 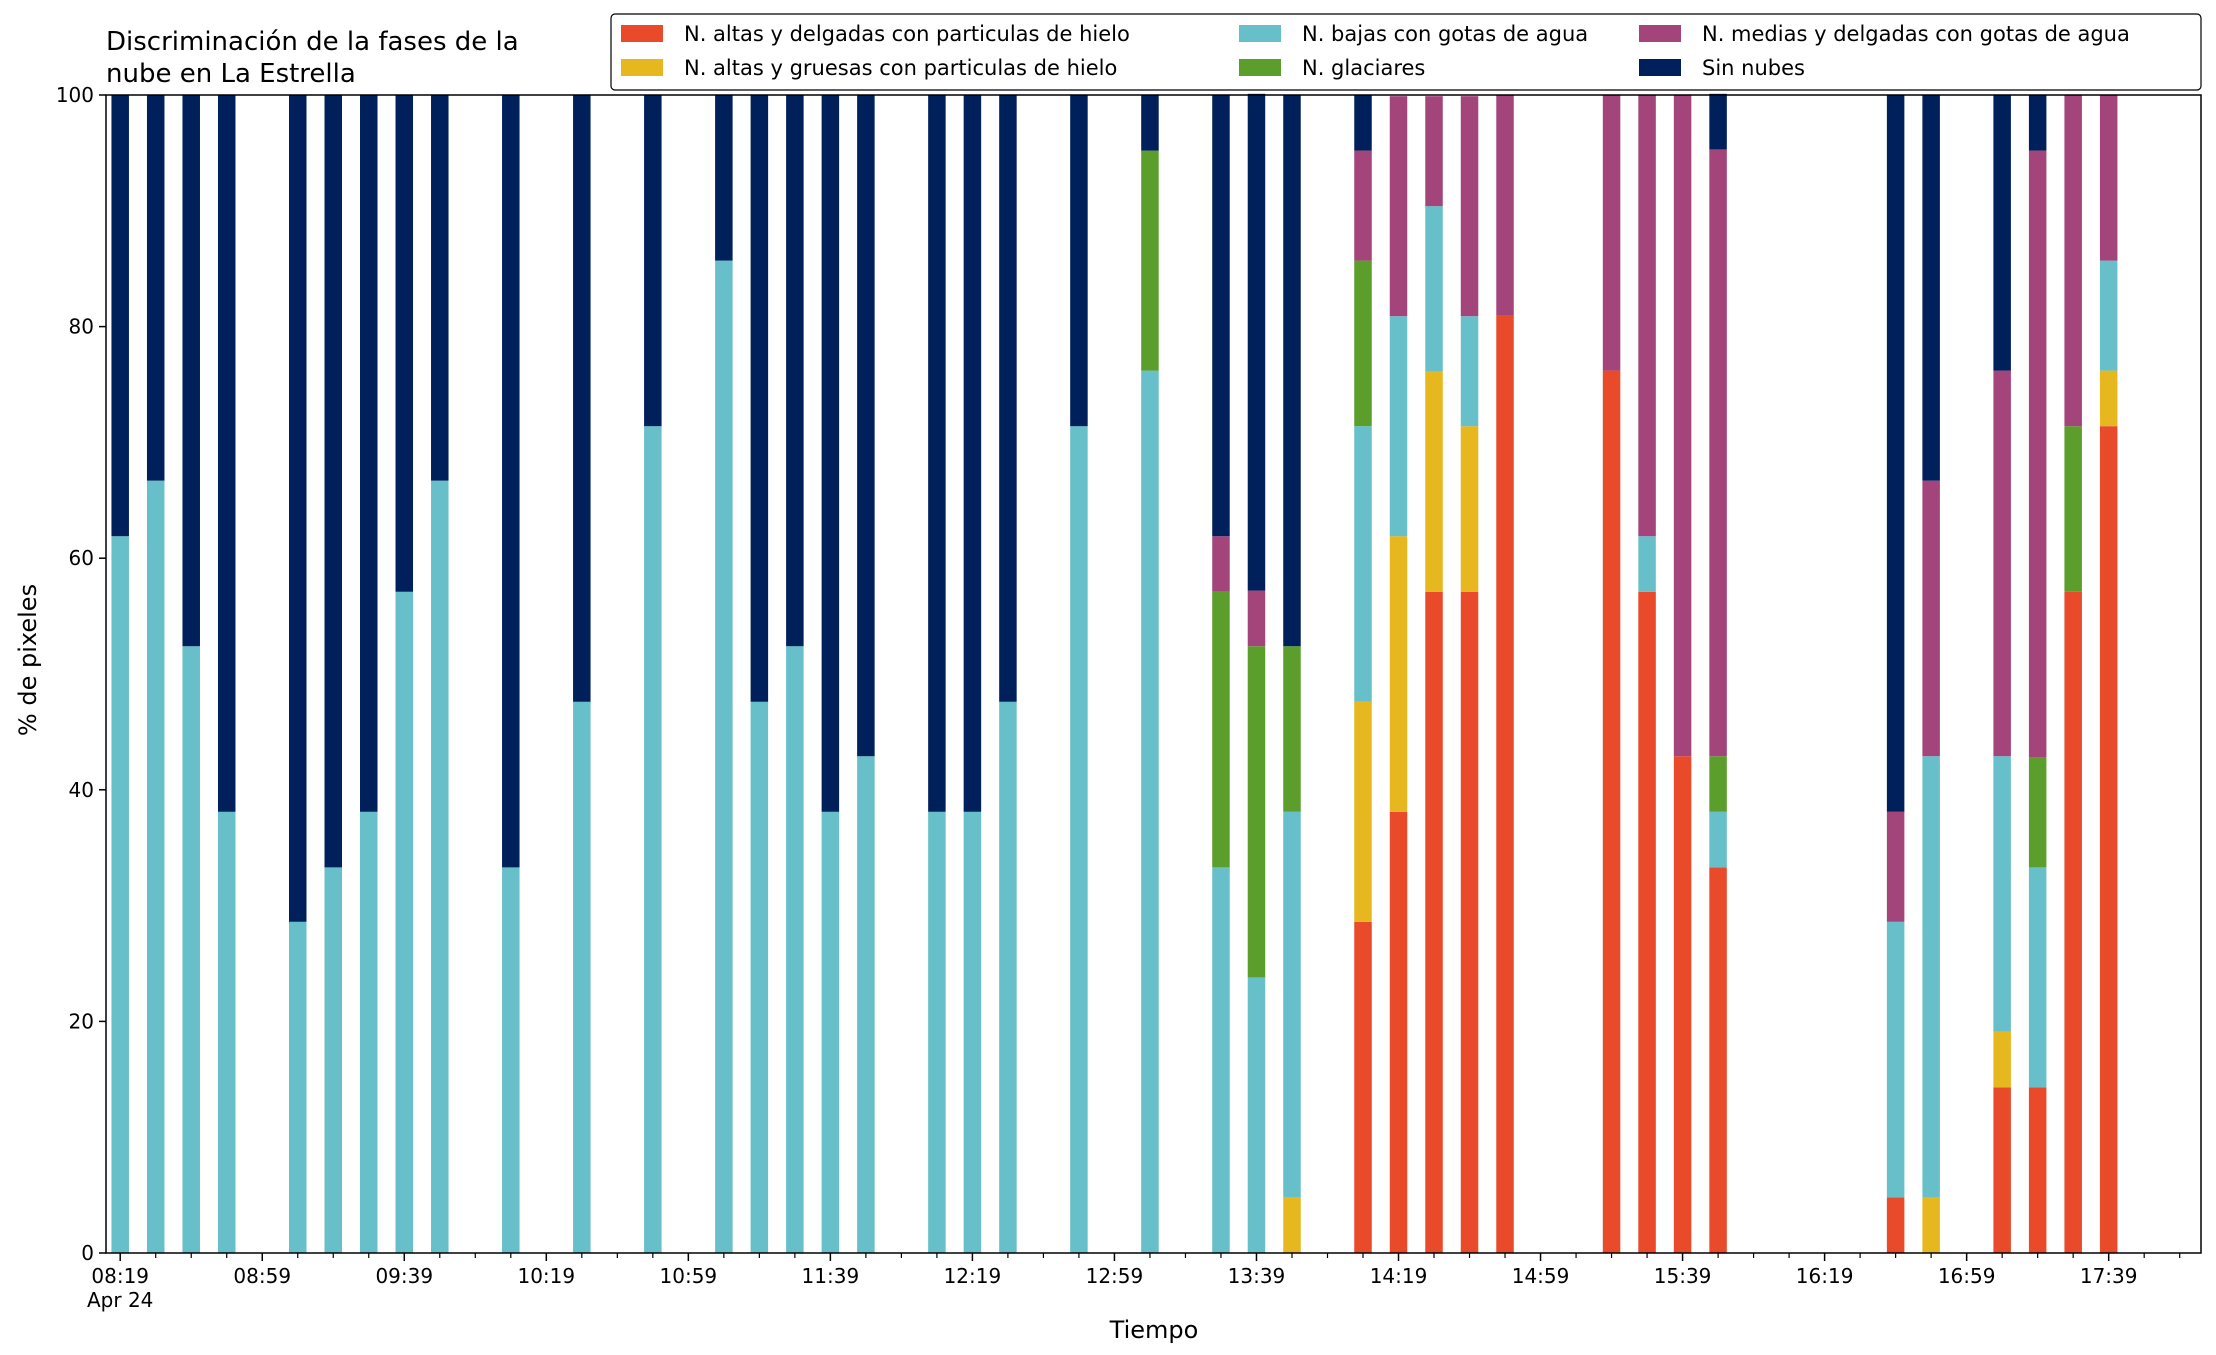 What do you see at coordinates (1257, 1276) in the screenshot?
I see `x-tick-label: 13:39` at bounding box center [1257, 1276].